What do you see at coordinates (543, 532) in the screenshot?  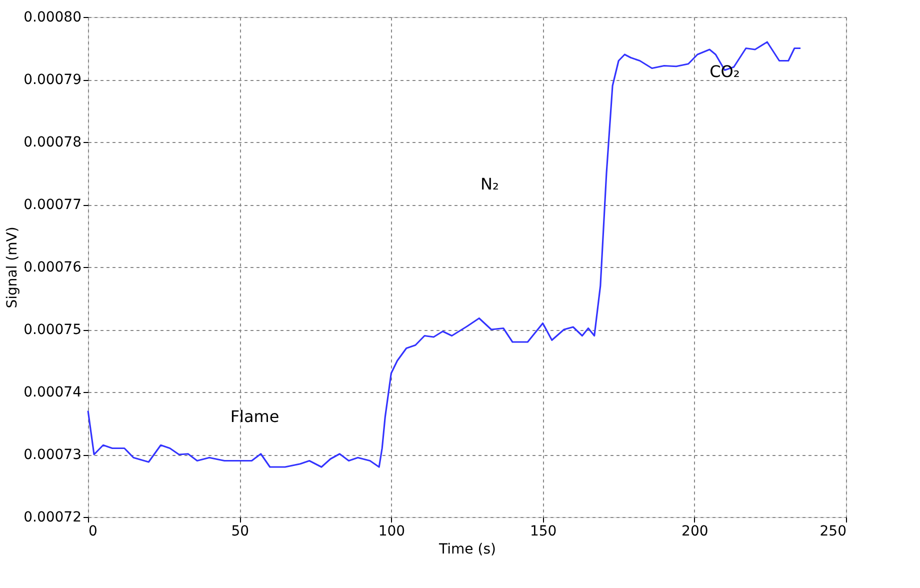 I see `x-tick-label: 150` at bounding box center [543, 532].